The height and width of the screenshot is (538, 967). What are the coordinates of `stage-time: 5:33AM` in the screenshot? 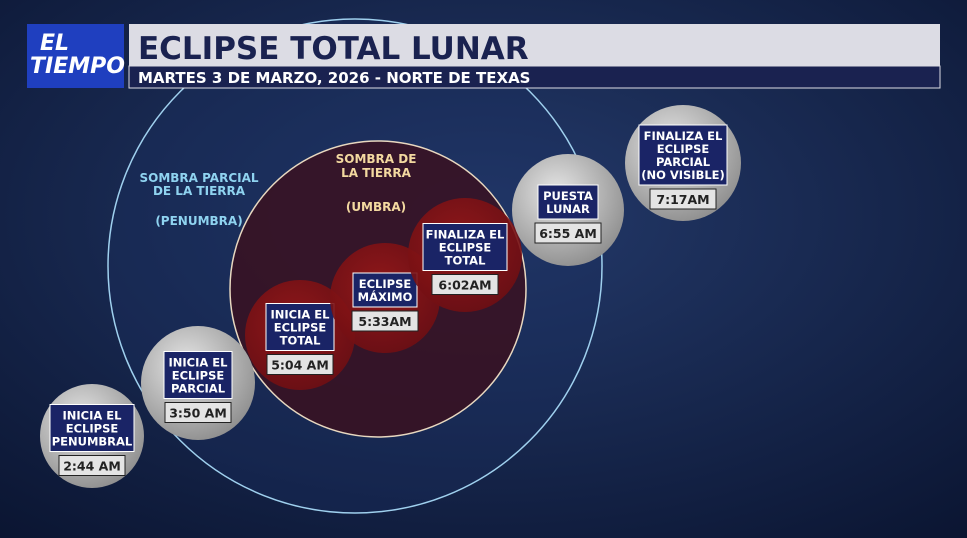 It's located at (384, 321).